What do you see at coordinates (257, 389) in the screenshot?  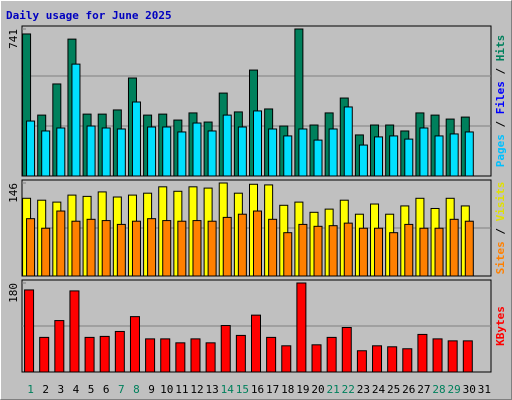 I see `x-tick-label: 16` at bounding box center [257, 389].